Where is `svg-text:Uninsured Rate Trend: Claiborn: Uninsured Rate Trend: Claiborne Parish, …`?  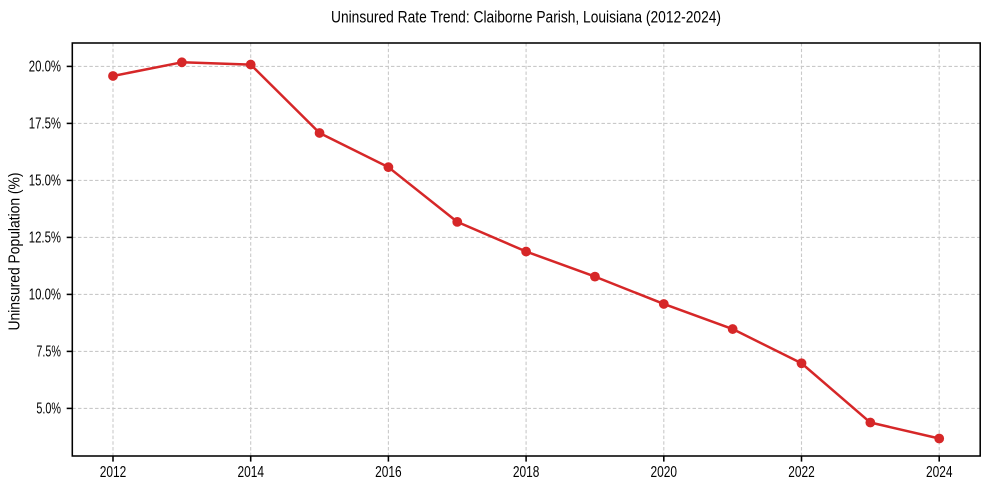
svg-text:Uninsured Rate Trend: Claiborn: Uninsured Rate Trend: Claiborne Parish, … is located at coordinates (526, 17).